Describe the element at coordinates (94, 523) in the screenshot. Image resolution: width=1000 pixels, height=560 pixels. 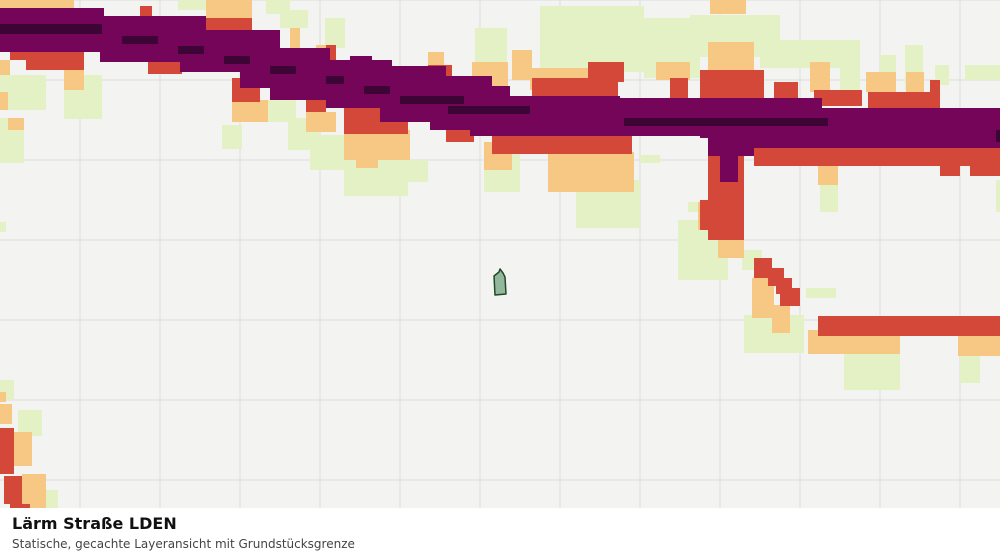
I see `layer-title: Lärm Straße LDEN` at that location.